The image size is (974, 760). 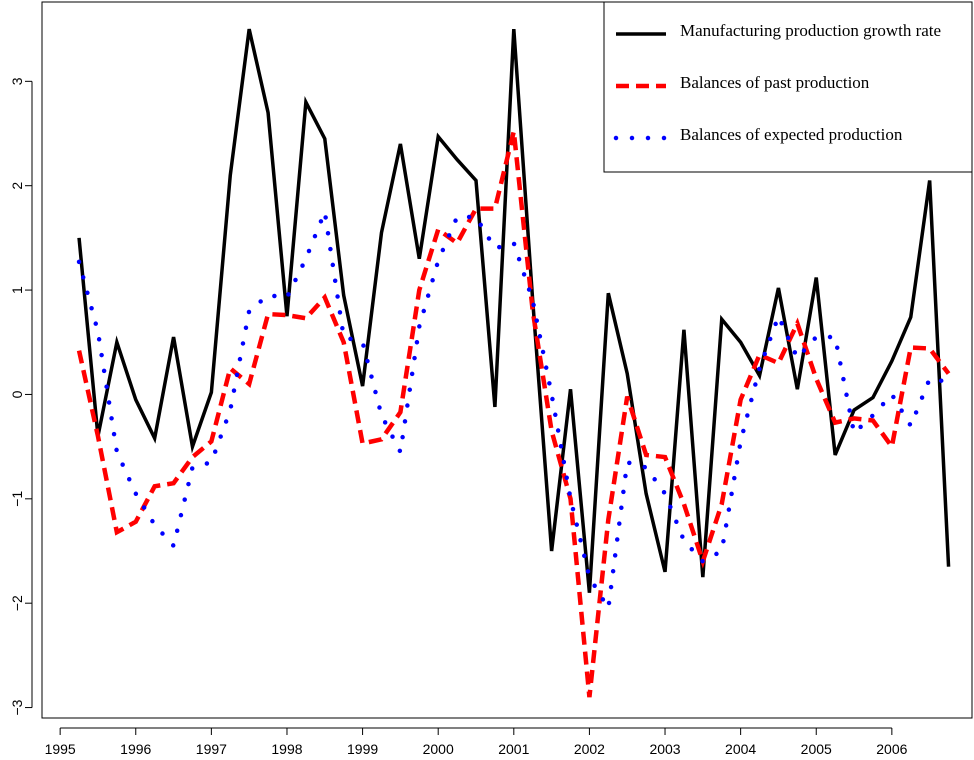 I want to click on x-tick-label: 2003, so click(x=664, y=749).